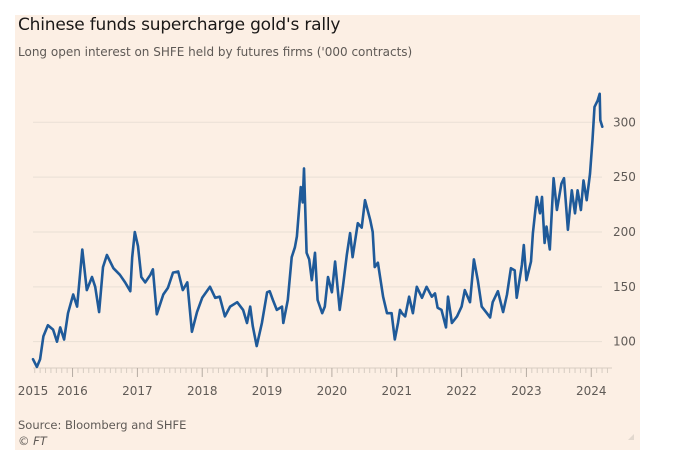 This screenshot has height=457, width=687. What do you see at coordinates (33, 391) in the screenshot?
I see `x-tick-label-2015: 2015` at bounding box center [33, 391].